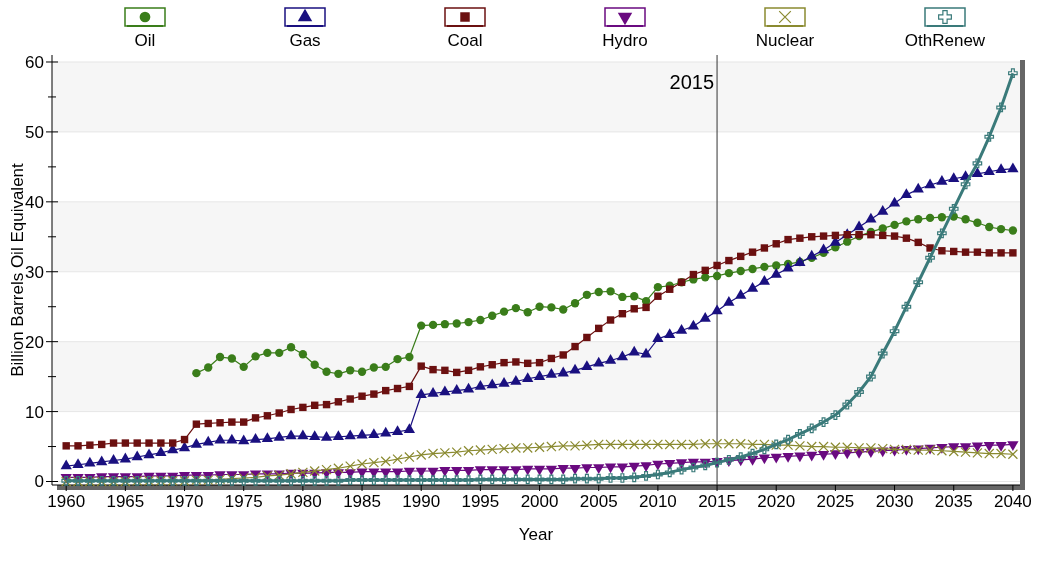 Image resolution: width=1041 pixels, height=561 pixels. I want to click on x-tick-label: 1975, so click(243, 501).